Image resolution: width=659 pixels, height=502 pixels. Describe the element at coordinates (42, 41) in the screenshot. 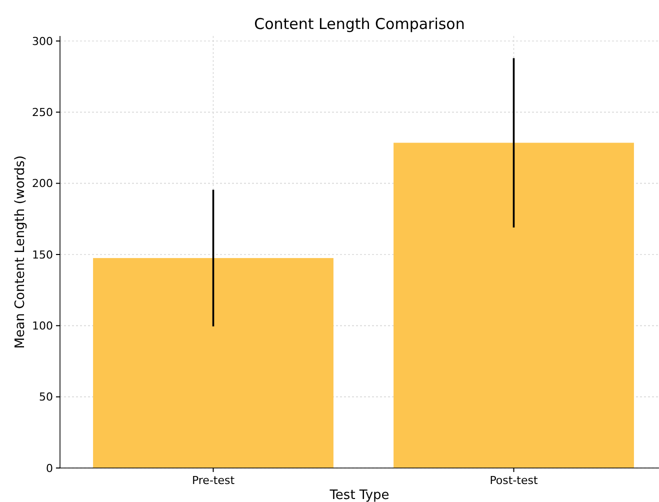

I see `y-tick-label: 300` at that location.